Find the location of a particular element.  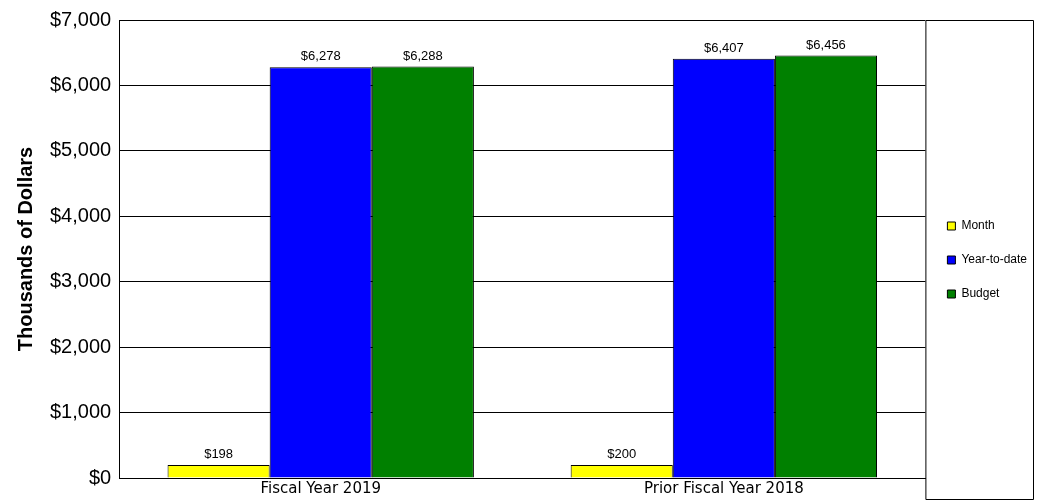

legend-label: Year-to-date is located at coordinates (994, 259).